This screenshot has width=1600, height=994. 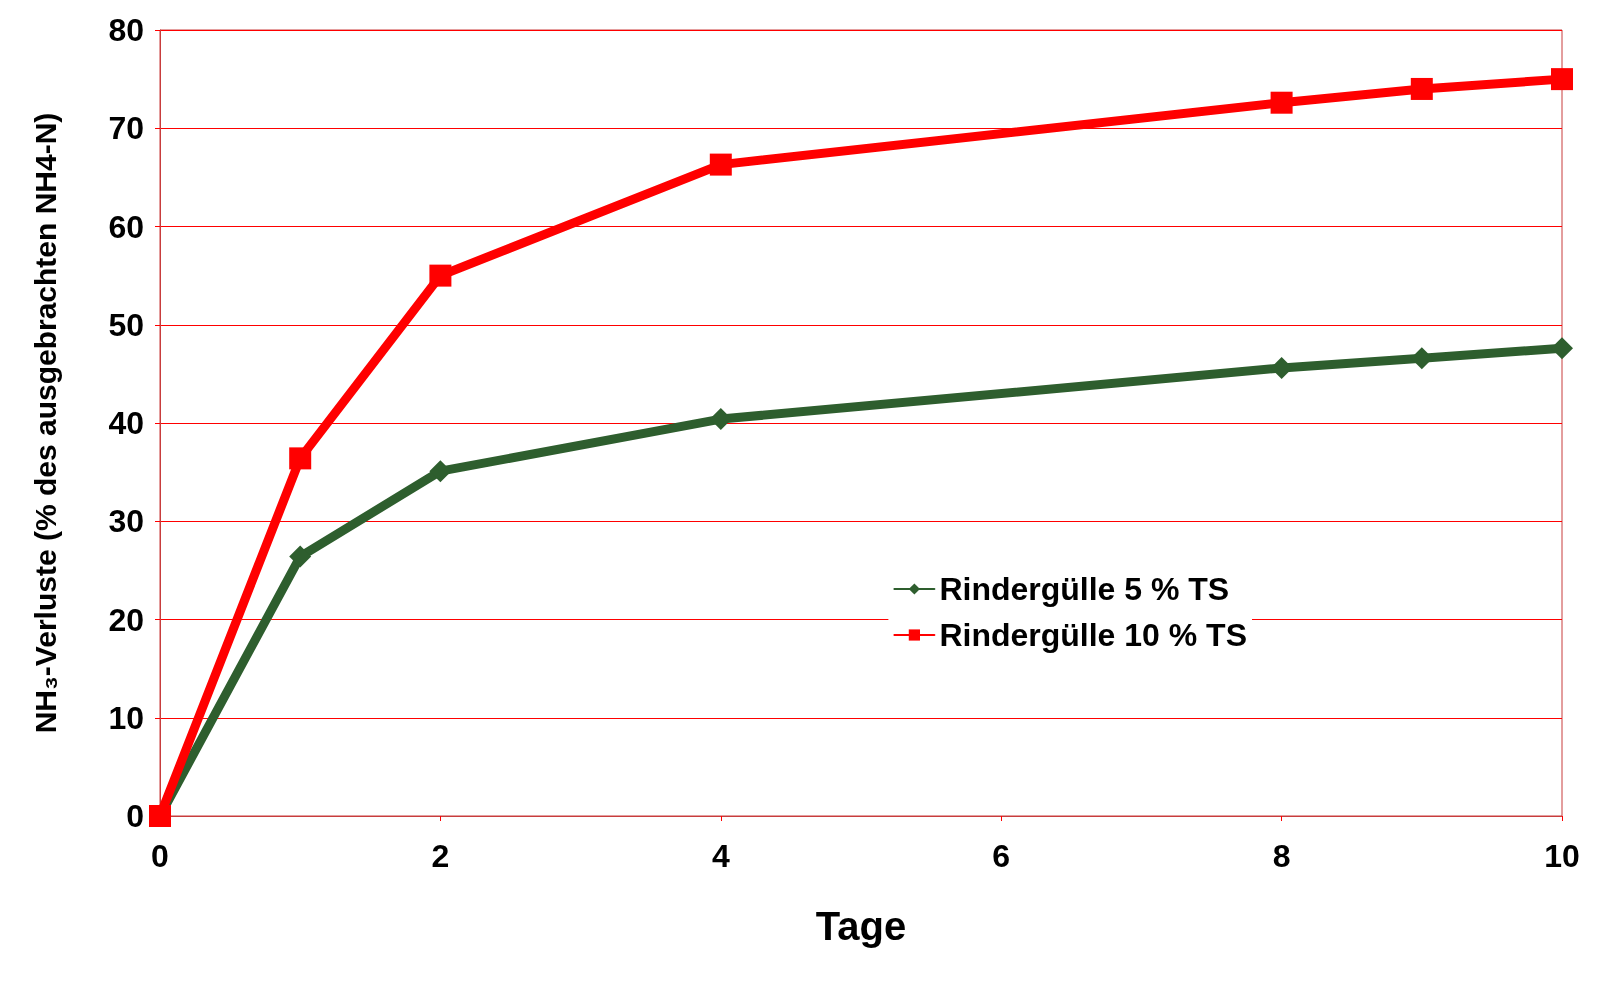 I want to click on x-tick-label: 4, so click(x=720, y=856).